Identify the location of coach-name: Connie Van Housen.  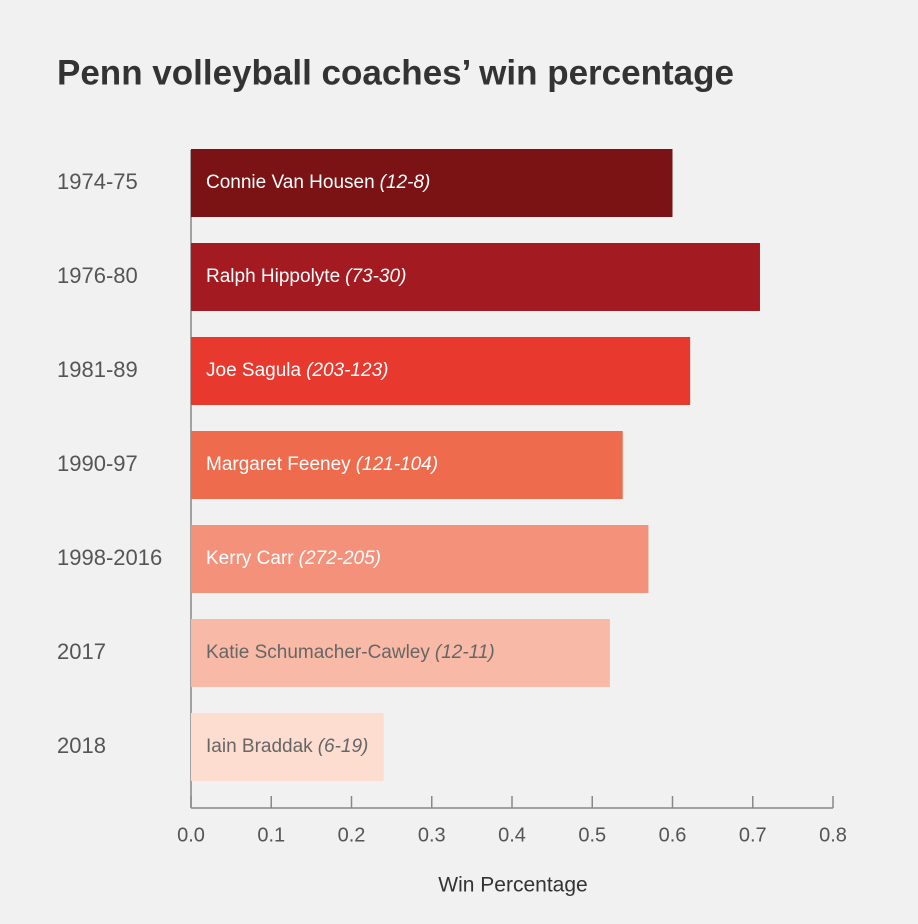
(290, 182).